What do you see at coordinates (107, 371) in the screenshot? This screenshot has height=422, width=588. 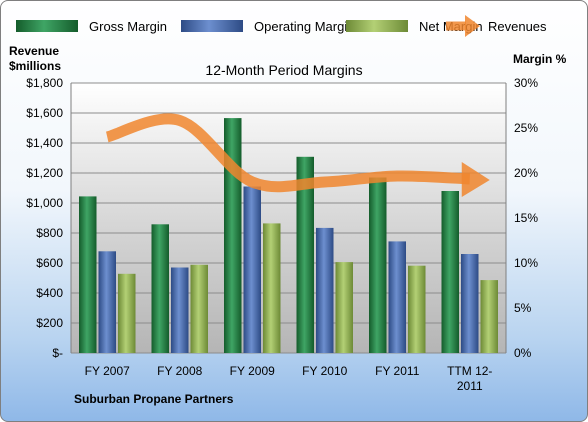 I see `category-label: FY 2007` at bounding box center [107, 371].